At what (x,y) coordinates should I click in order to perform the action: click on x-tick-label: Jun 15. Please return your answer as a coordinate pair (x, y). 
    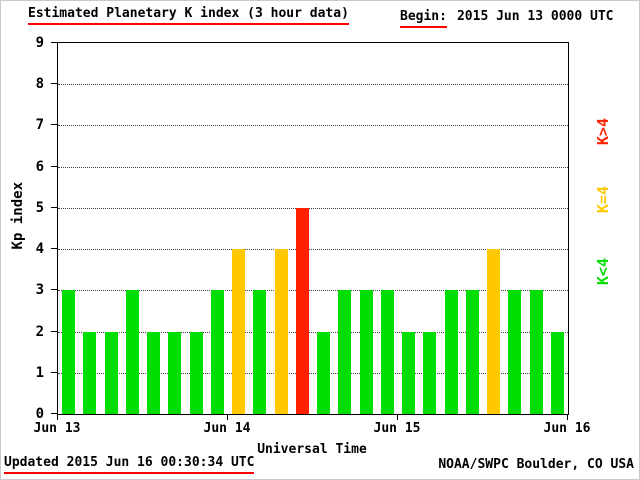
    Looking at the image, I should click on (397, 428).